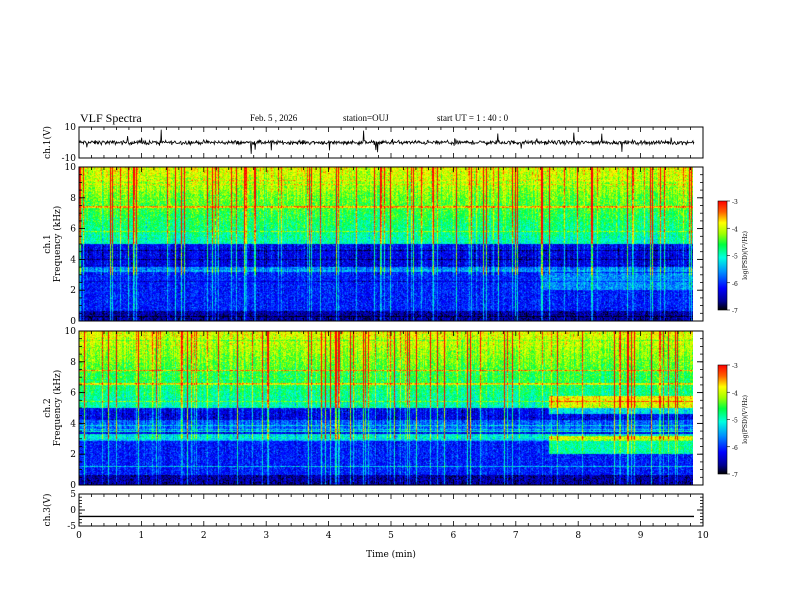 The image size is (792, 612). Describe the element at coordinates (722, 419) in the screenshot. I see `s2-colorbar` at that location.